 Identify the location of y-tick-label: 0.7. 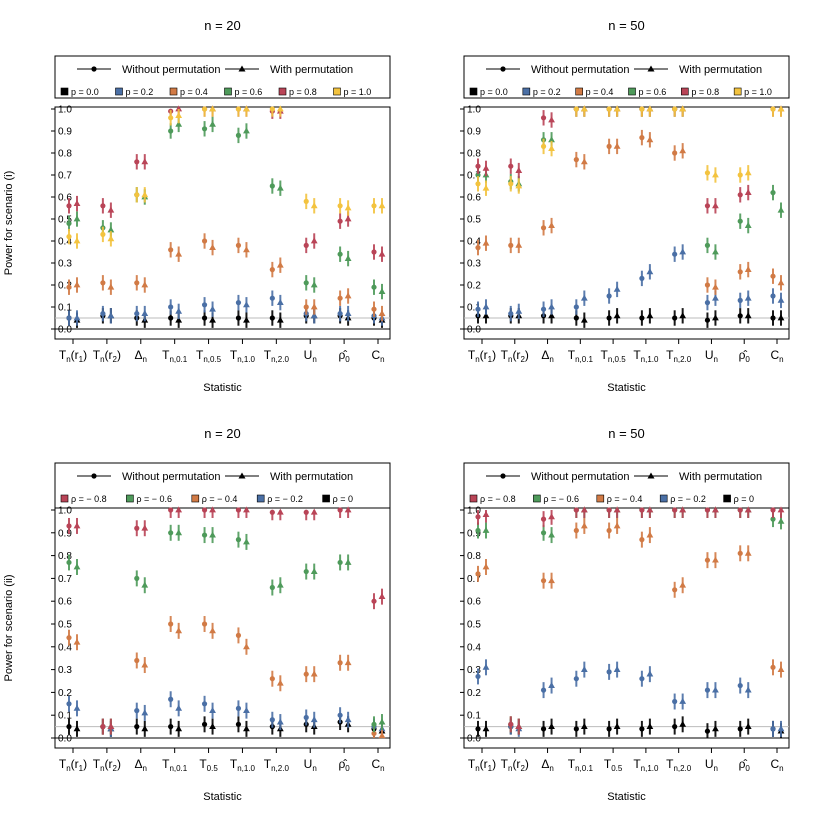
(65, 176).